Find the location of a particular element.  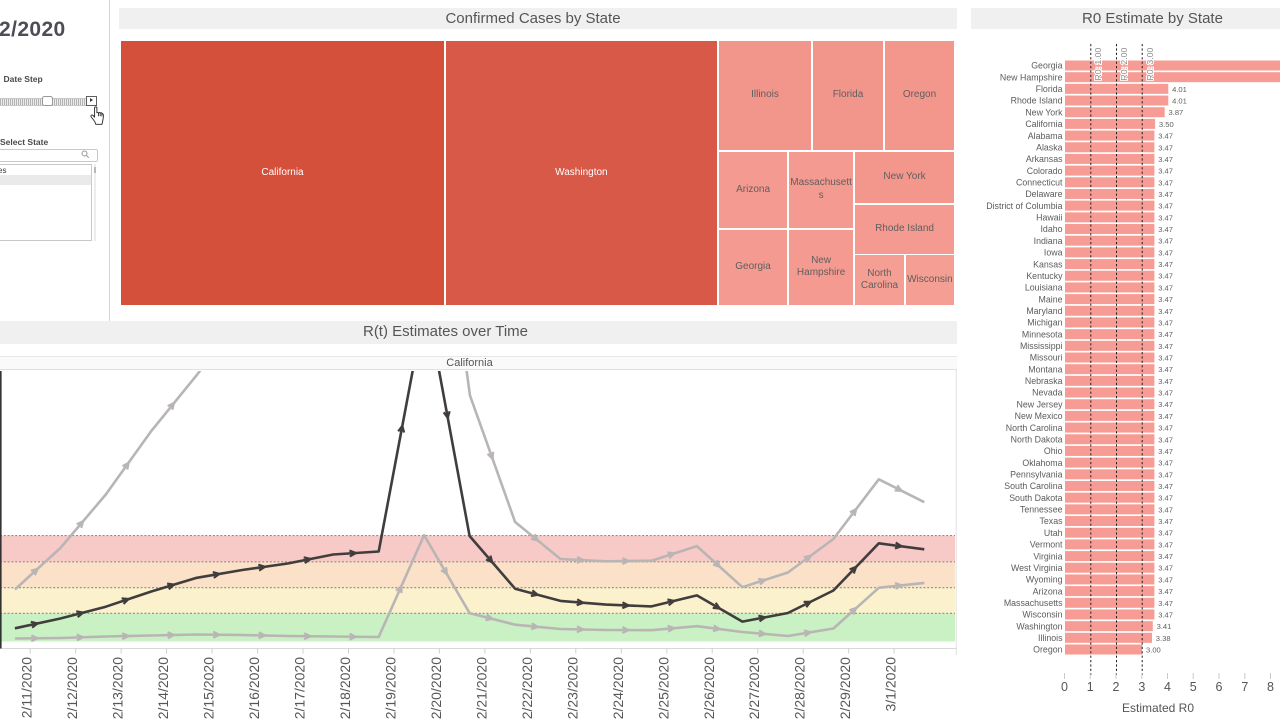

svg-text: 2/11/2020 is located at coordinates (27, 687).